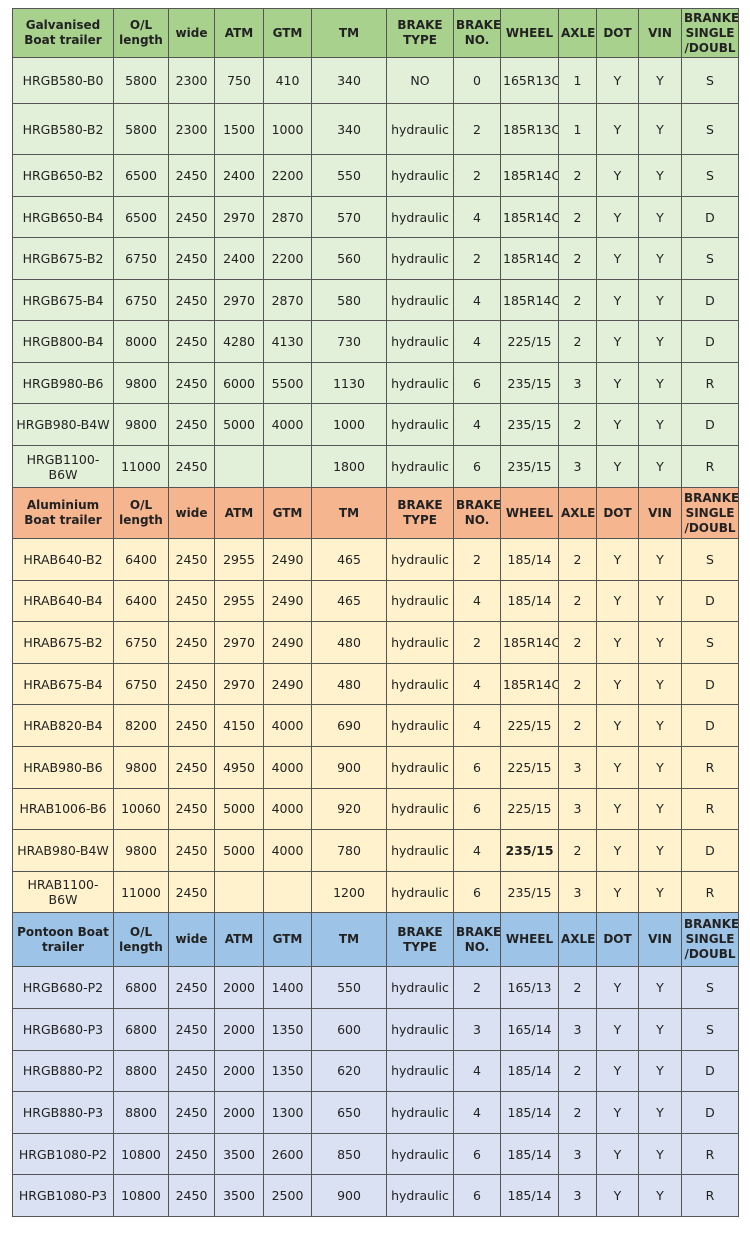 Image resolution: width=750 pixels, height=1235 pixels. I want to click on cell: 2600, so click(287, 1154).